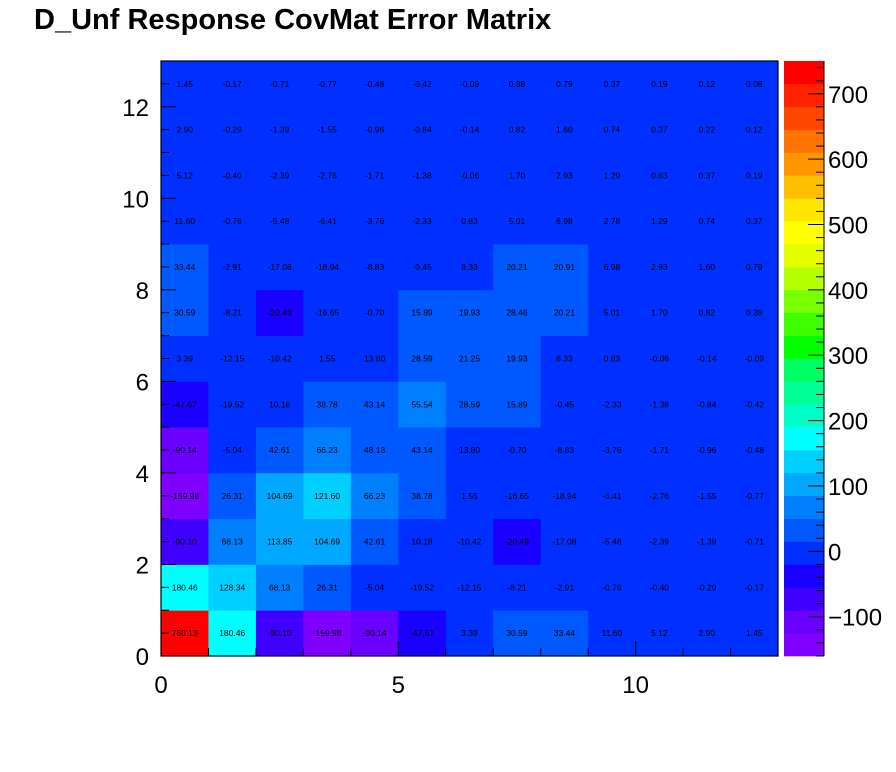  I want to click on cell-value-label: -0.09, so click(470, 84).